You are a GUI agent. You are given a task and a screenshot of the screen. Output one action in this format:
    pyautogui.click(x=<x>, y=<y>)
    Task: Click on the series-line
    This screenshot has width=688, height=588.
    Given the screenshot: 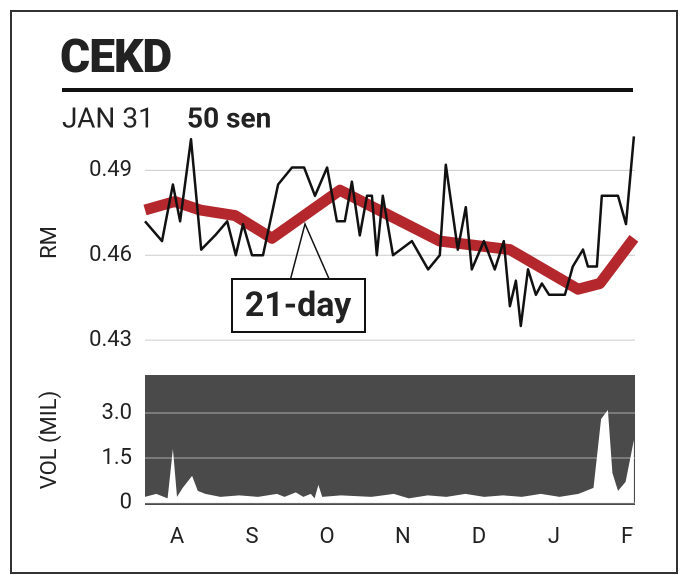 What is the action you would take?
    pyautogui.click(x=391, y=239)
    